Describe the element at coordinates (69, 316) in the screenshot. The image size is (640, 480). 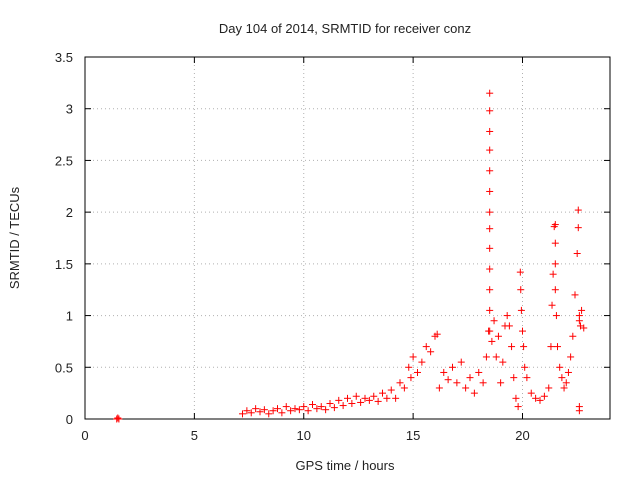
I see `y-tick-label: 1` at that location.